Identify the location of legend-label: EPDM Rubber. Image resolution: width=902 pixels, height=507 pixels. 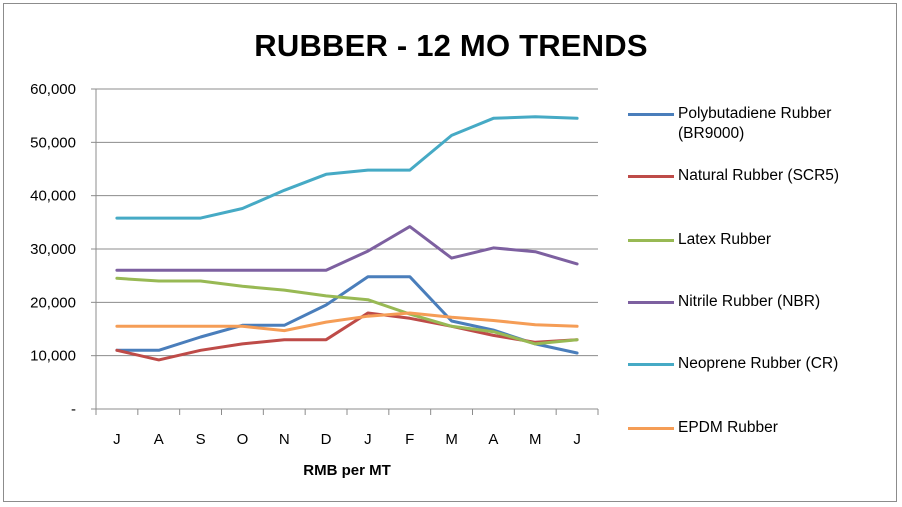
(728, 427).